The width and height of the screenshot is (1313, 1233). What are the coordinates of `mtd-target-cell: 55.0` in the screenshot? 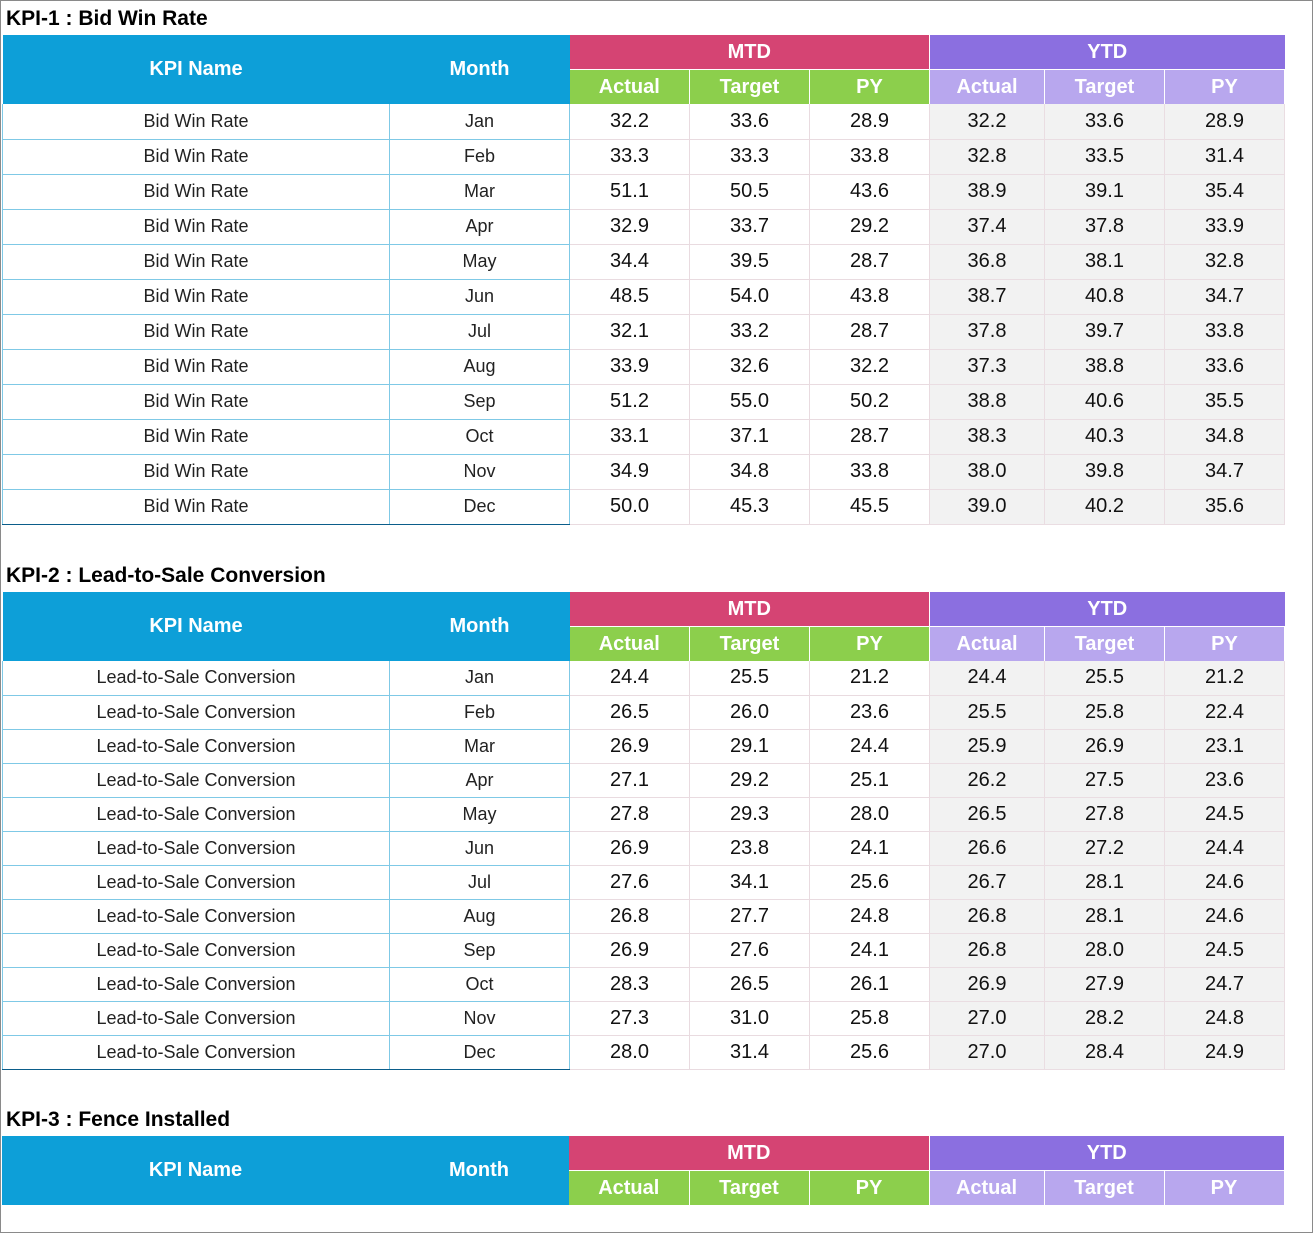 It's located at (749, 402).